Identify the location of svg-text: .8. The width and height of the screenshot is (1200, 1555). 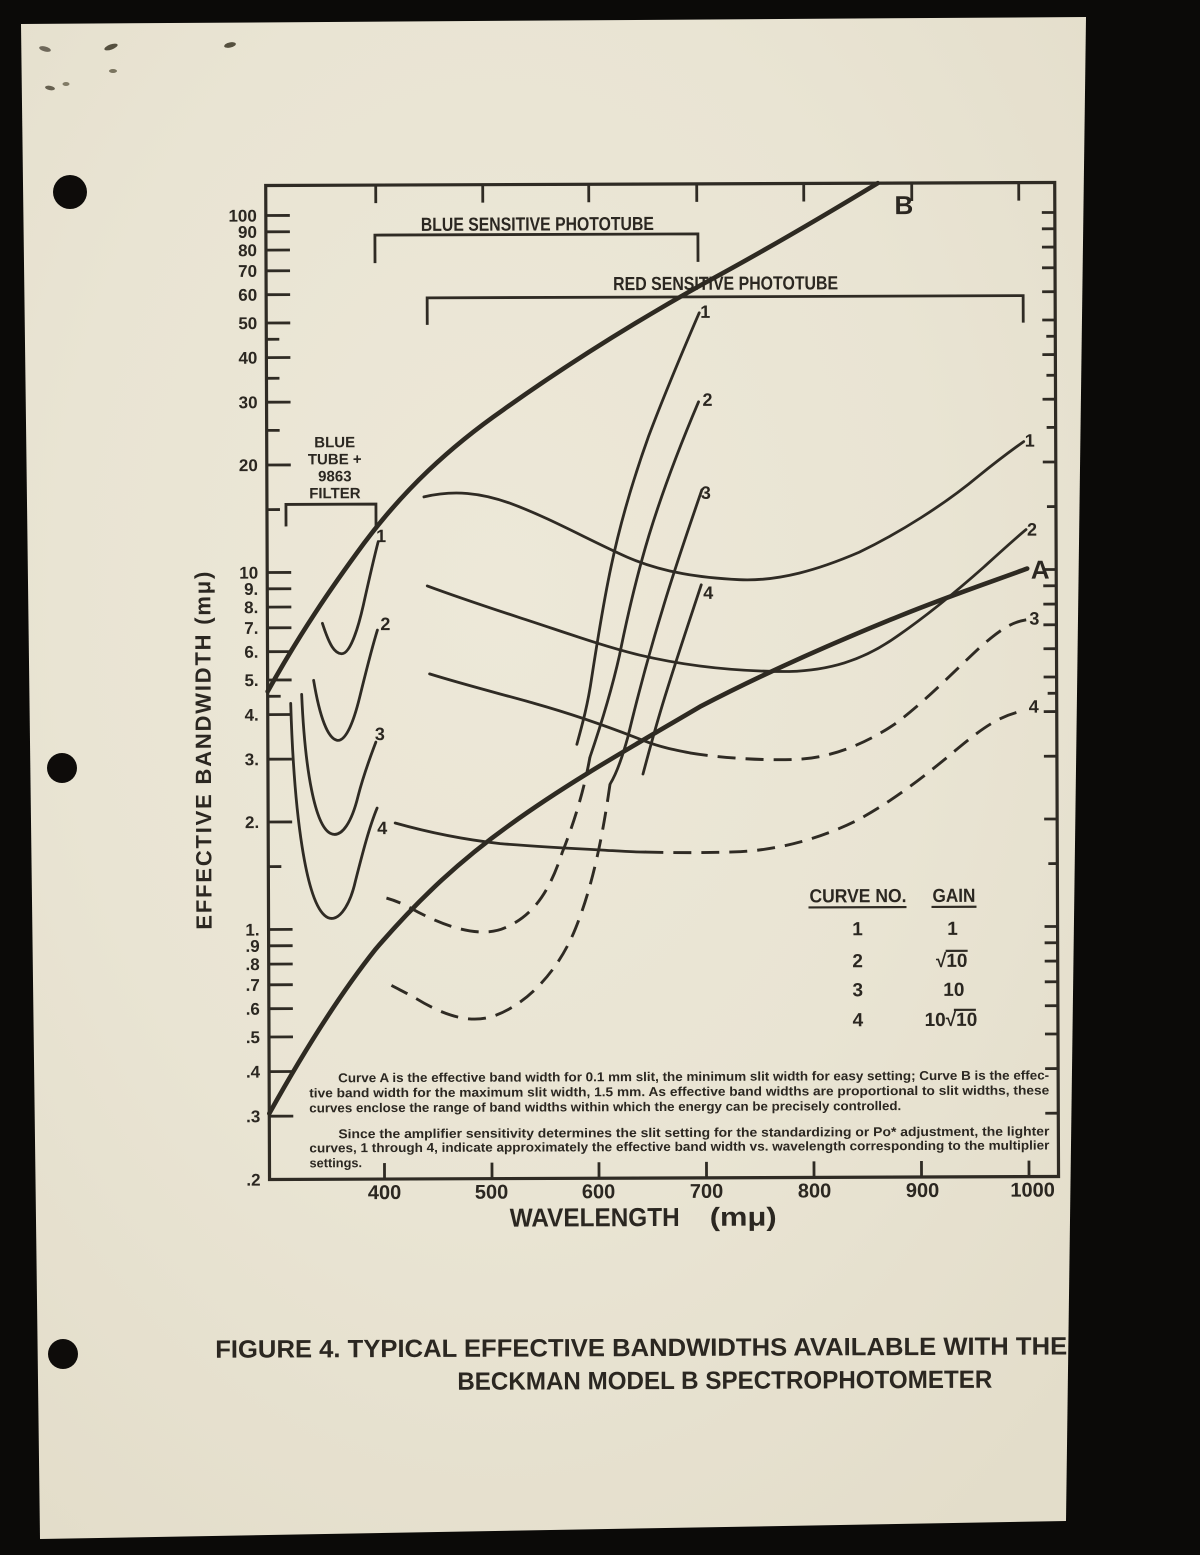
(252, 964).